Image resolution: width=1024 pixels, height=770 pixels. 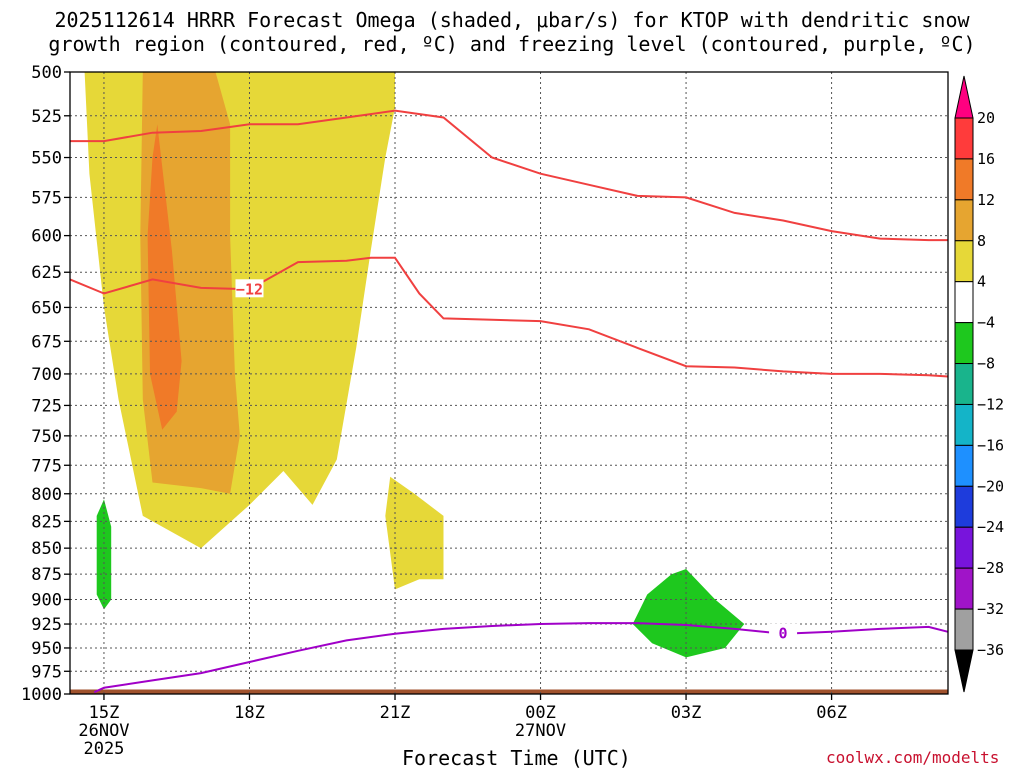 I want to click on credit-link: coolwx.com/modelts, so click(x=913, y=757).